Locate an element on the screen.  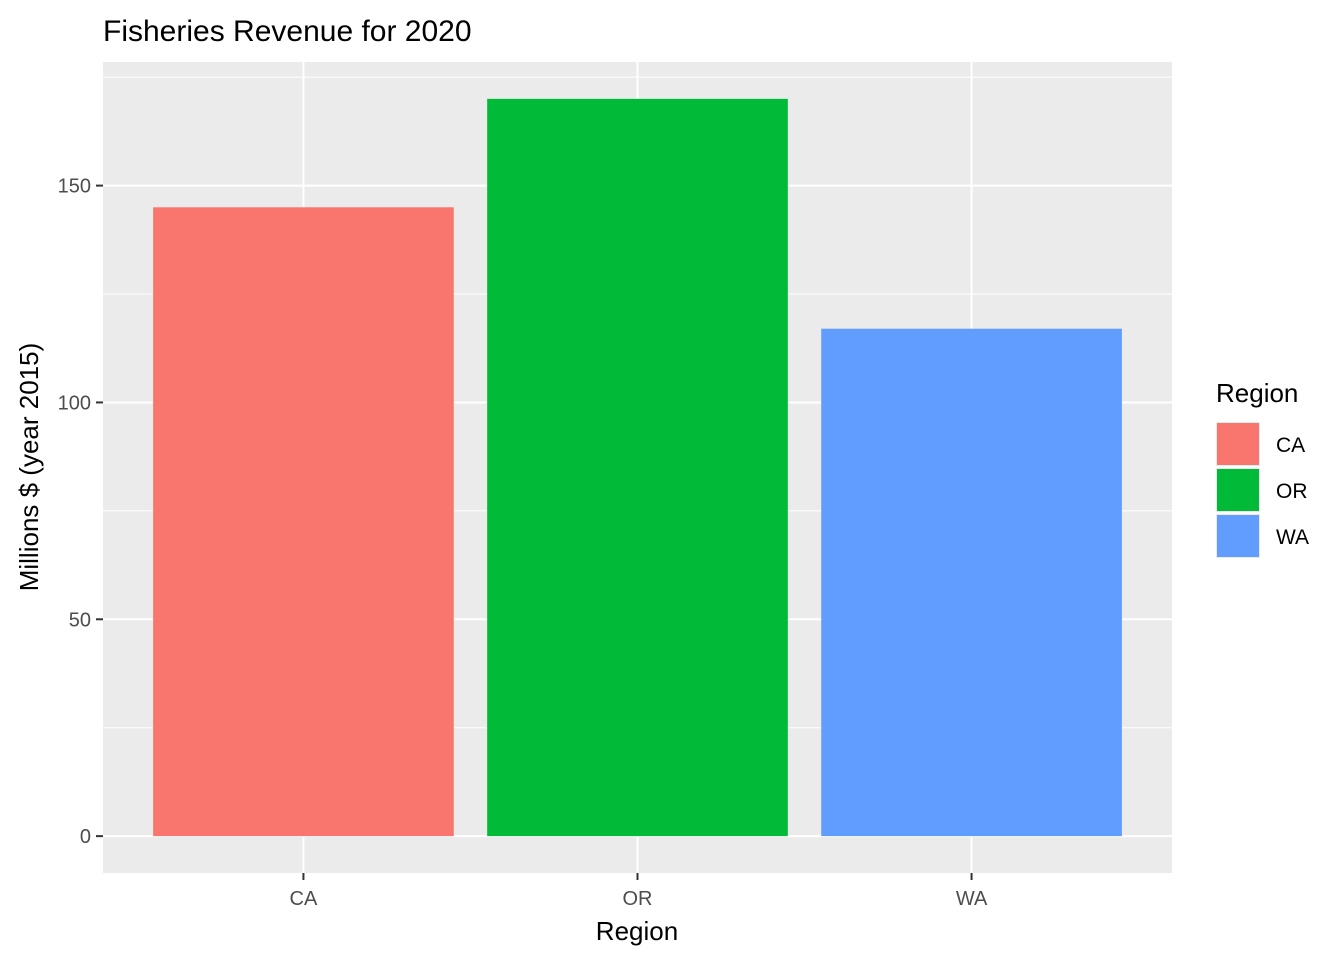
y-tick-label: 50 is located at coordinates (80, 620).